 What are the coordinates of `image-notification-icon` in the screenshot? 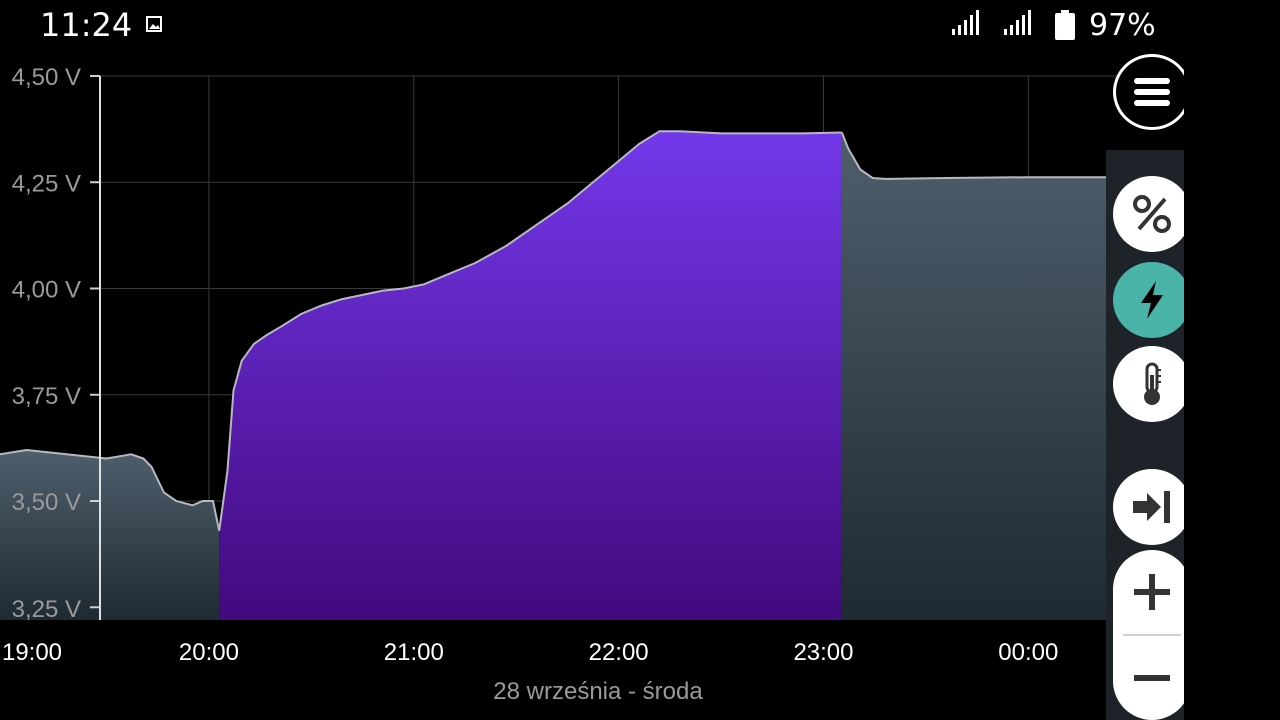 It's located at (154, 24).